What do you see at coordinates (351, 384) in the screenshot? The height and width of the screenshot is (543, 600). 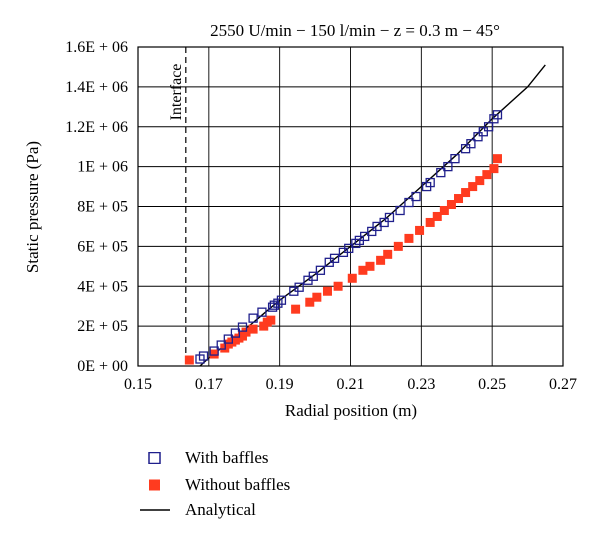 I see `x-tick-label: 0.21` at bounding box center [351, 384].